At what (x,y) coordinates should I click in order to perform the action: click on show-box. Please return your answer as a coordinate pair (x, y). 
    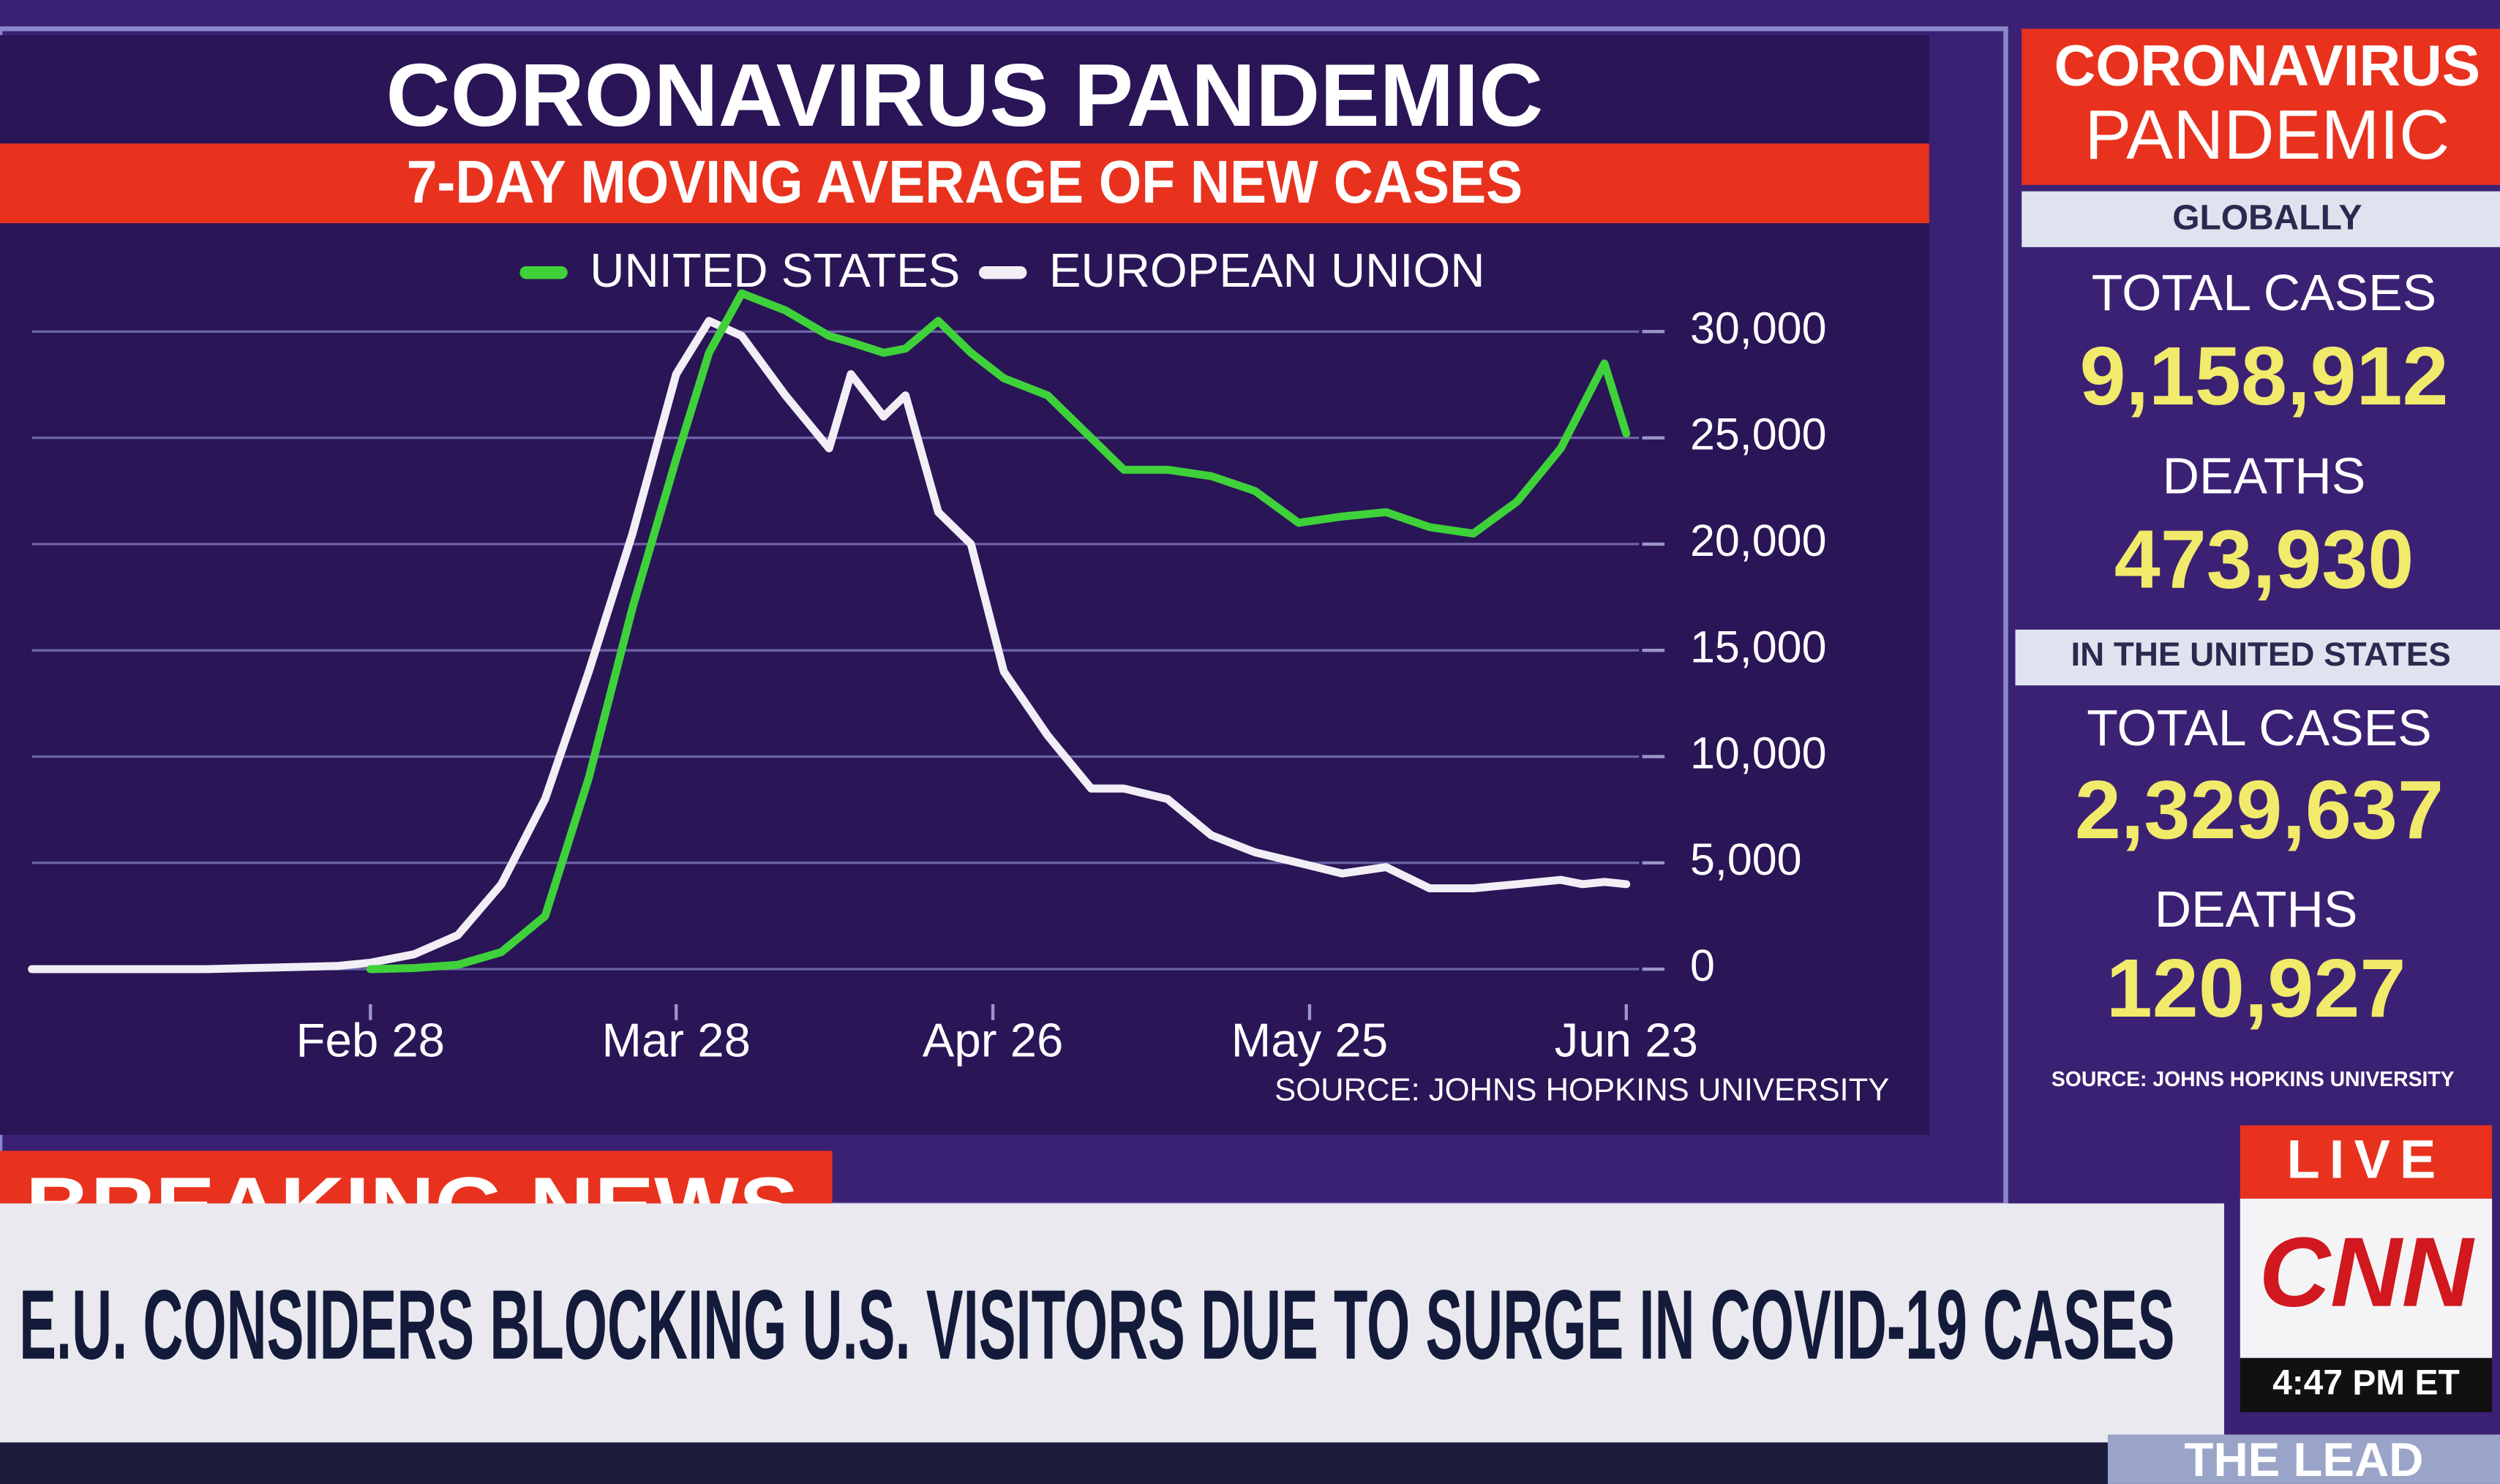
    Looking at the image, I should click on (2303, 1459).